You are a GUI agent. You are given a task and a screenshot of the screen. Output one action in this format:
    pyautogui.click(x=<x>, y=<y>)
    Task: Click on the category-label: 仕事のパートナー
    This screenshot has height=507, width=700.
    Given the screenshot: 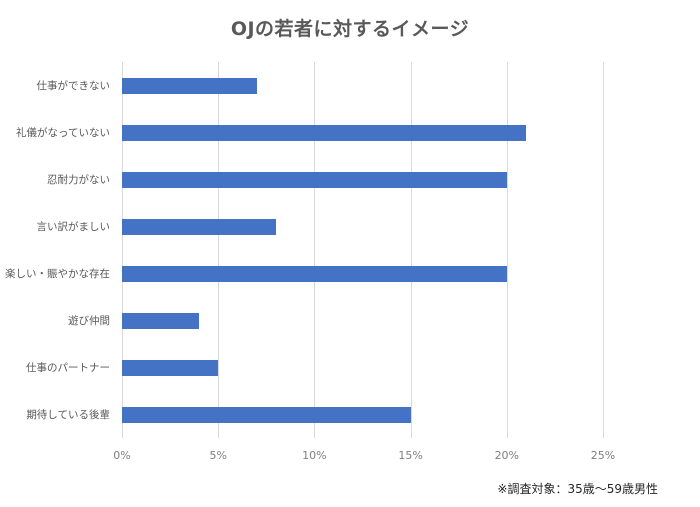 What is the action you would take?
    pyautogui.click(x=68, y=367)
    